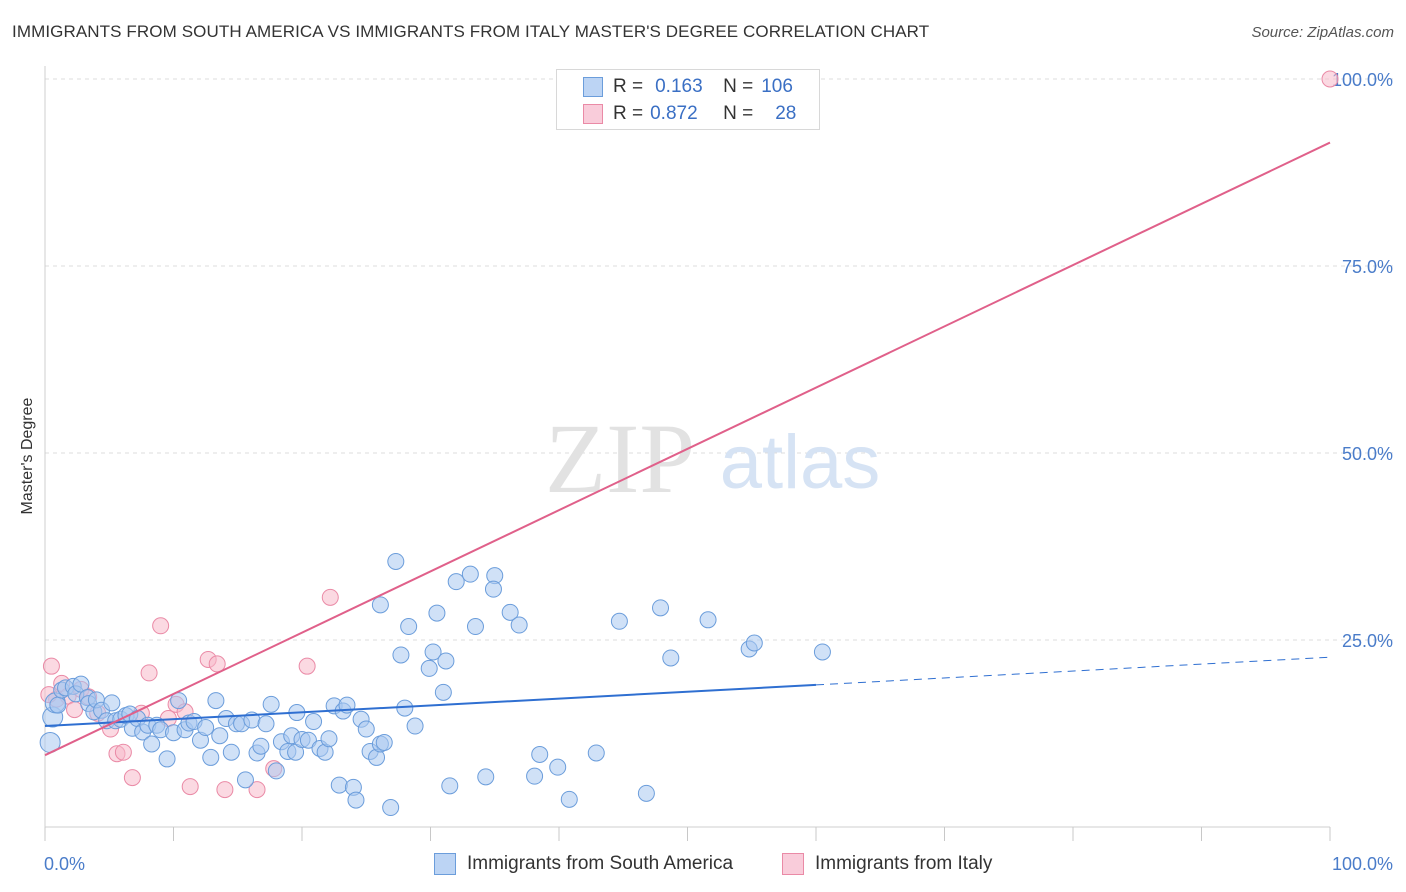 This screenshot has width=1406, height=892. What do you see at coordinates (1073, 671) in the screenshot?
I see `trend-line-south-america-extension` at bounding box center [1073, 671].